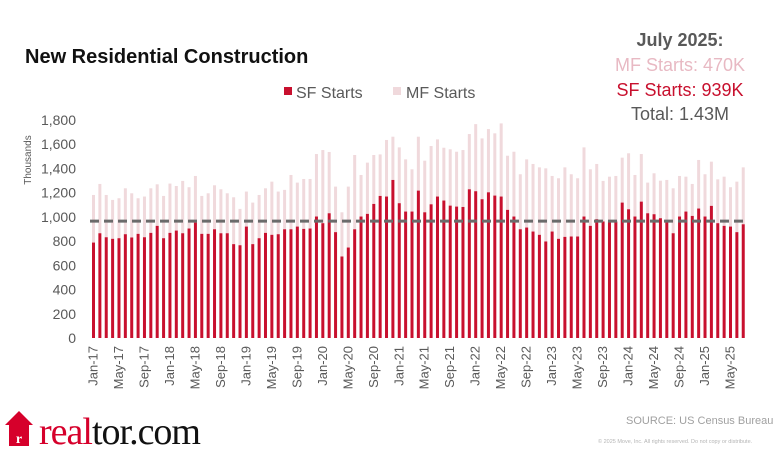 The image size is (780, 470). I want to click on callout-heading: July 2025:, so click(679, 40).